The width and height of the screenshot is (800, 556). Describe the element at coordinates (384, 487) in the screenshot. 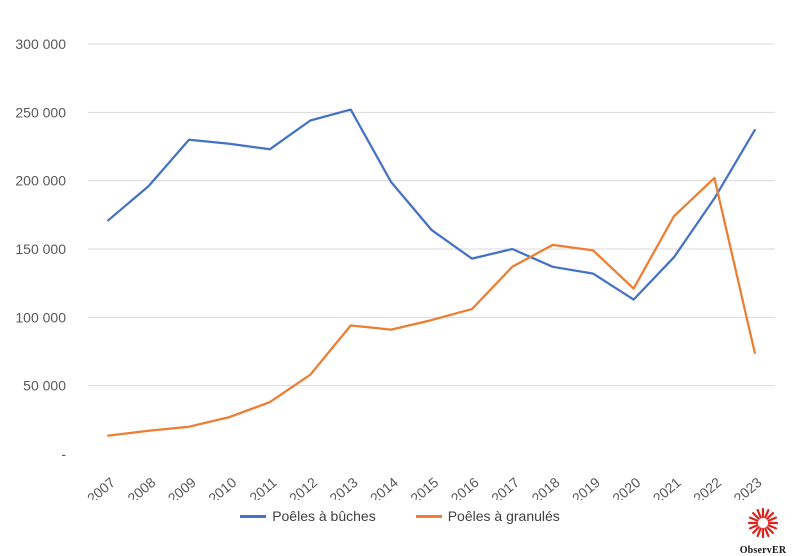

I see `x-tick-label: 2014` at that location.